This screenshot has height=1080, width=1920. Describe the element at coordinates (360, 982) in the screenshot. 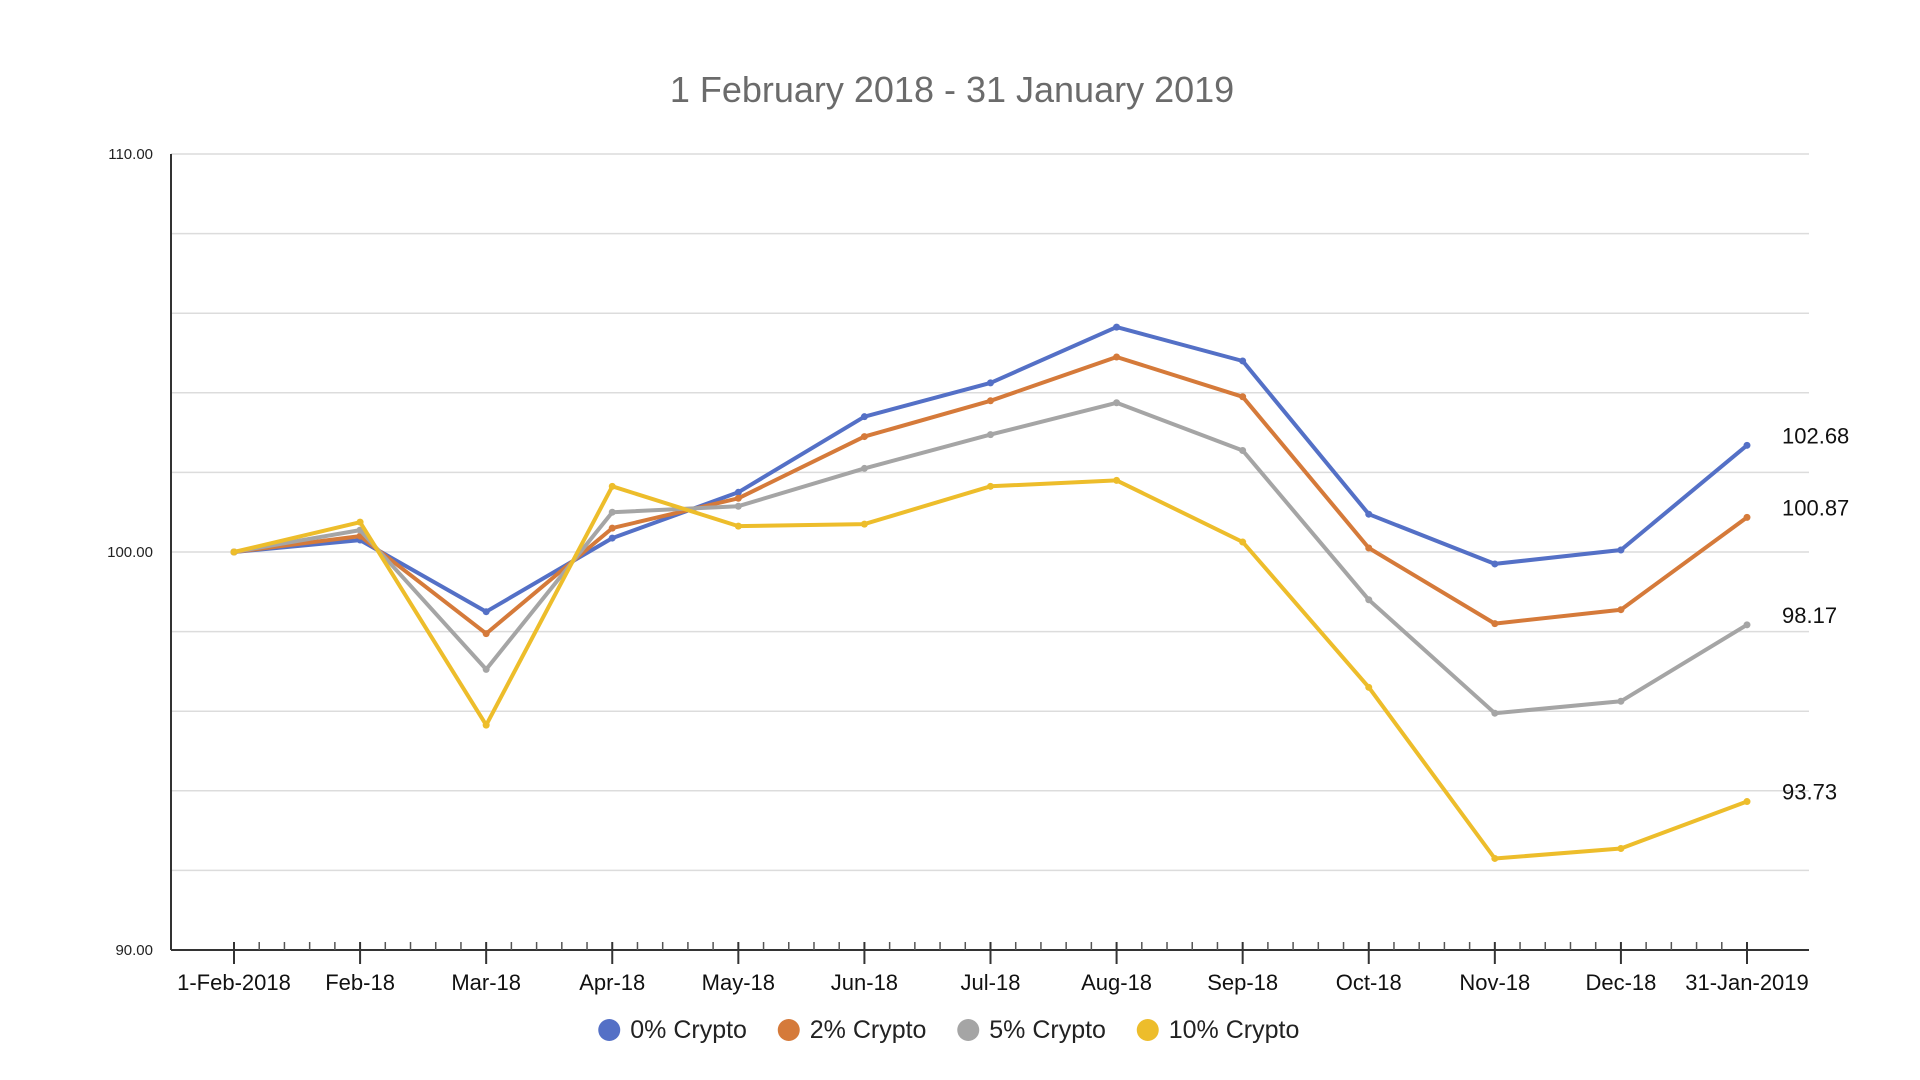

I see `x-tick-label: Feb-18` at that location.